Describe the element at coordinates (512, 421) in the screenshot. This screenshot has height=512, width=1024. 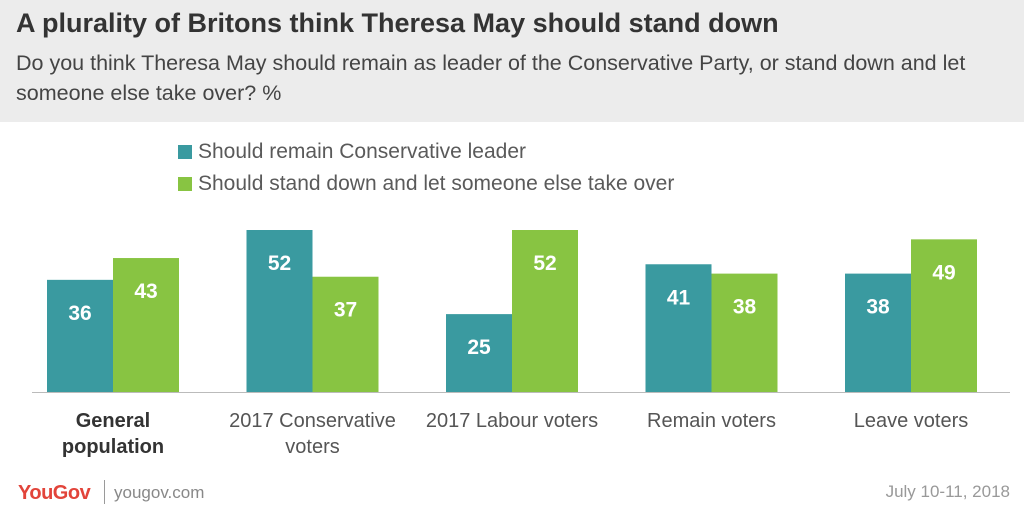
I see `category-label-2017-labour-voters: 2017 Labour voters` at that location.